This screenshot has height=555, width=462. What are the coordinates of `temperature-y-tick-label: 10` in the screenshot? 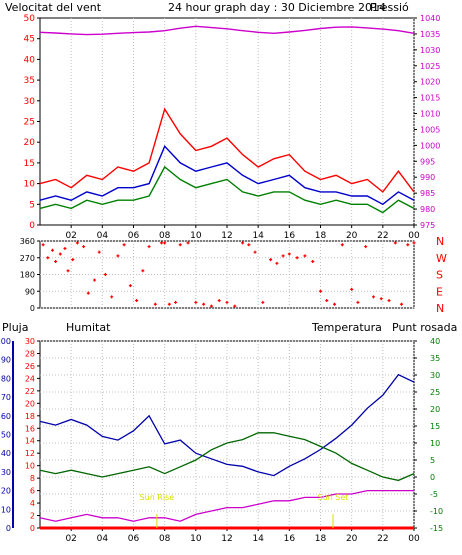 It's located at (435, 443).